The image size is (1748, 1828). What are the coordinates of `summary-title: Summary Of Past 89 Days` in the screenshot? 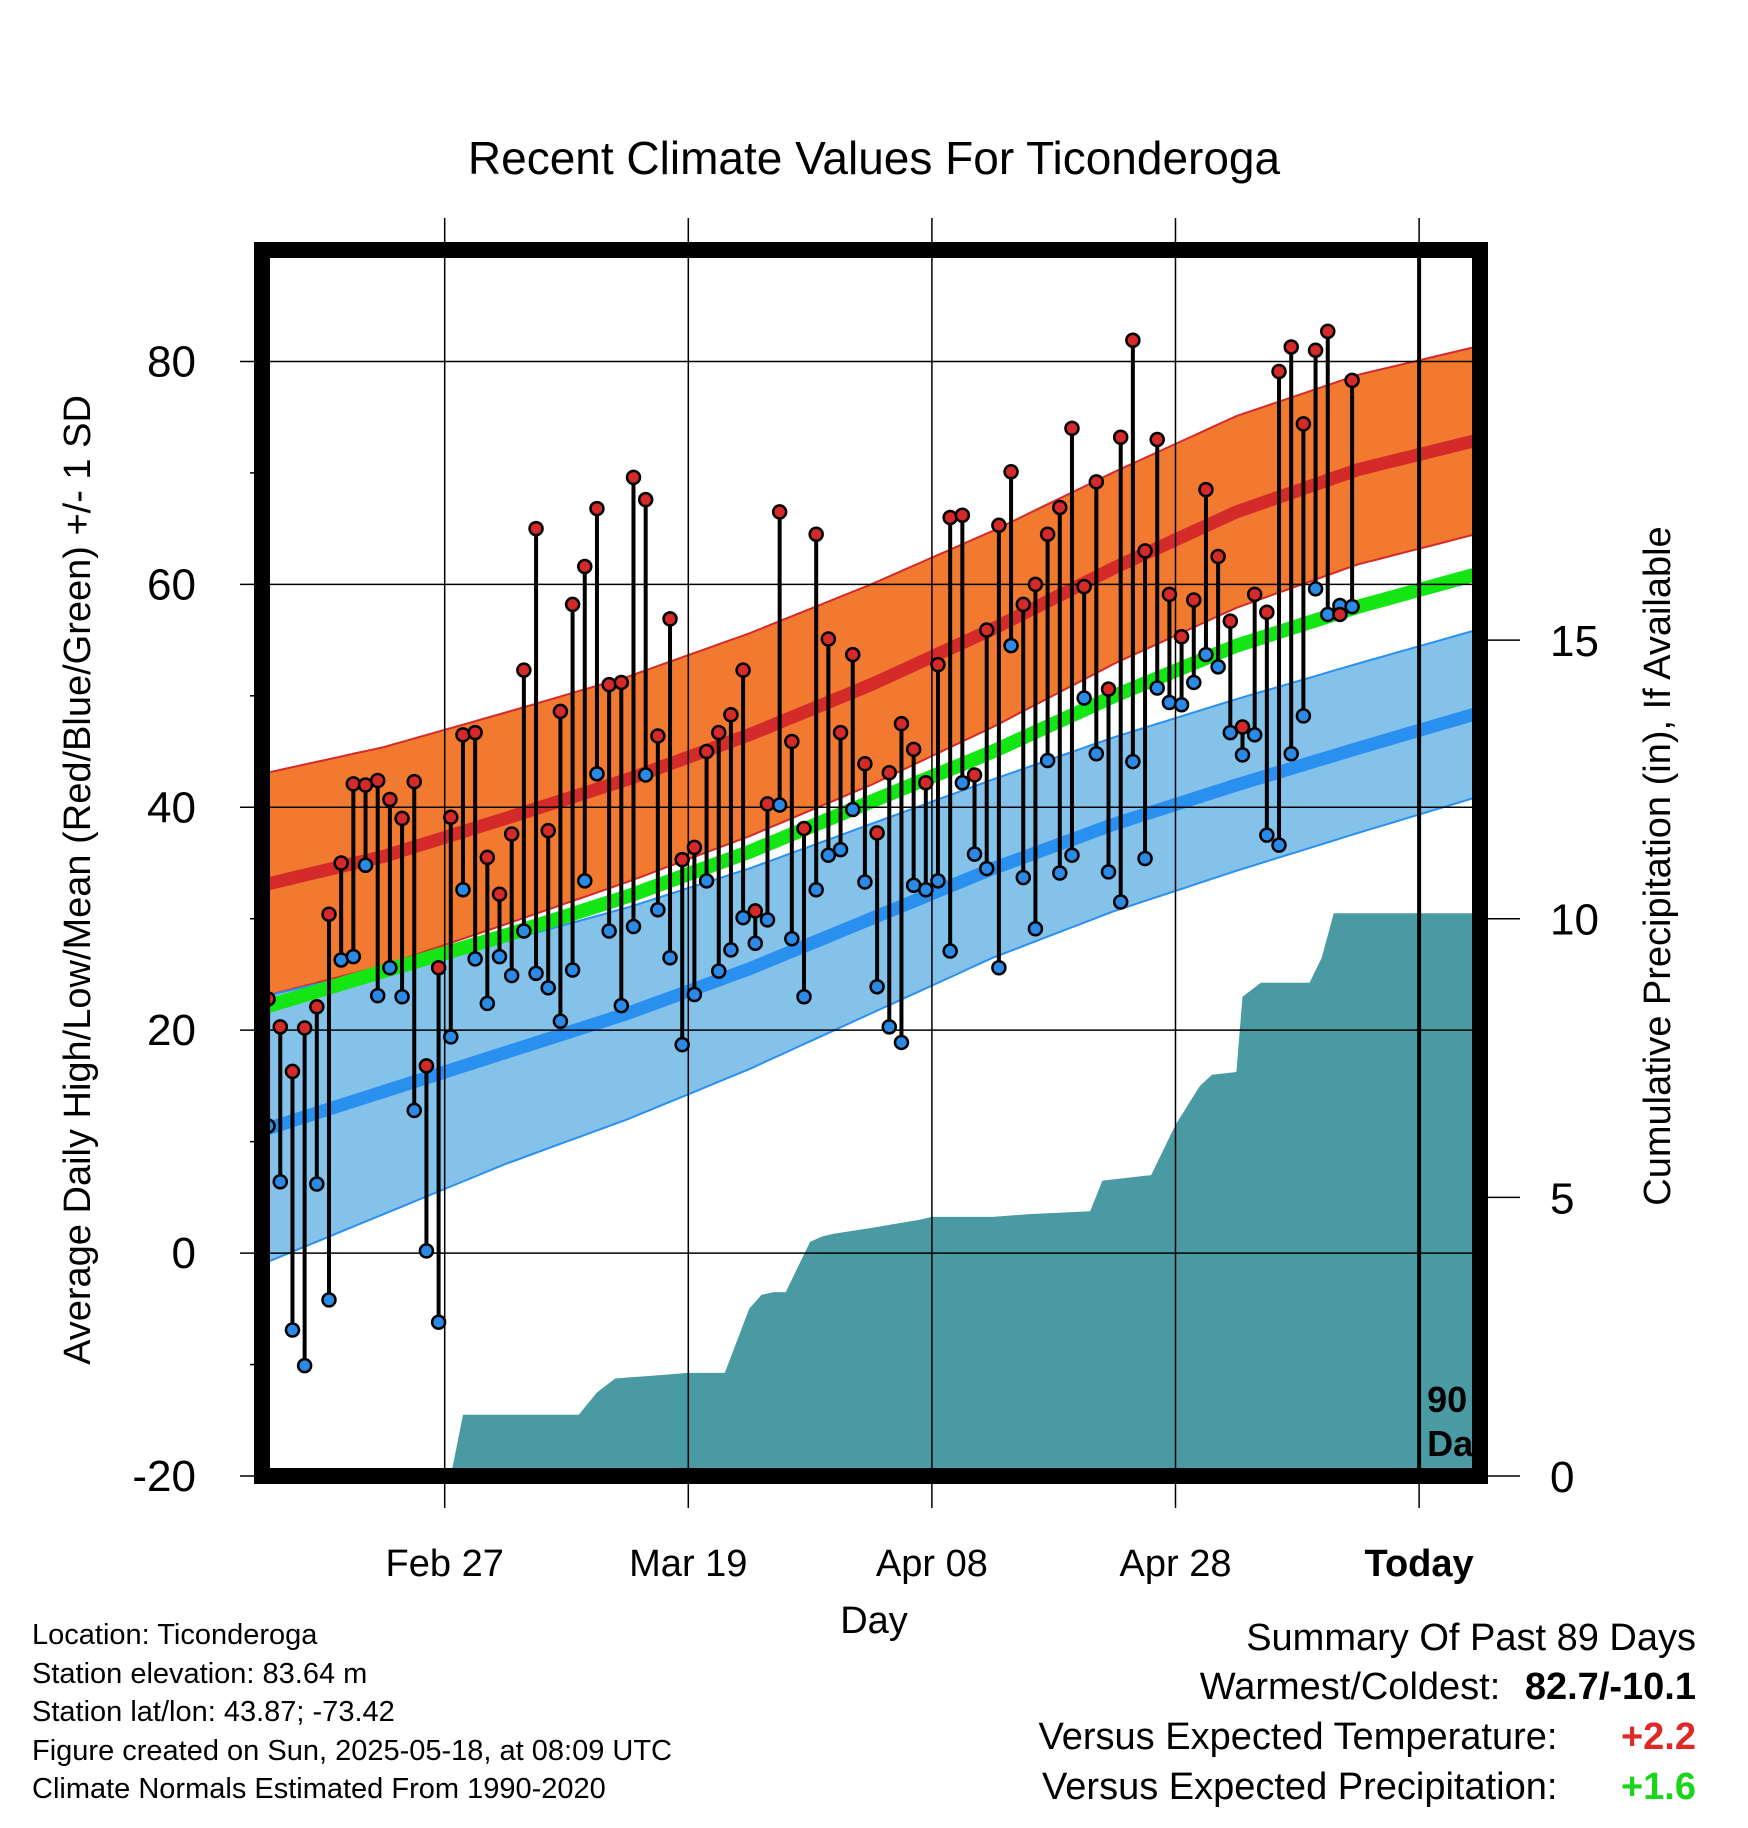 It's located at (1471, 1638).